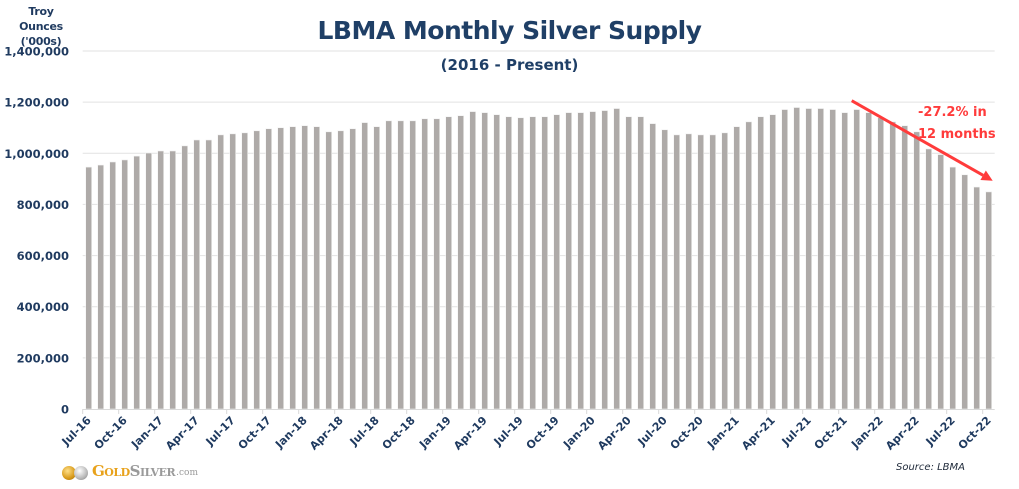 The image size is (1019, 489). What do you see at coordinates (614, 433) in the screenshot?
I see `x-tick-label: Apr-20` at bounding box center [614, 433].